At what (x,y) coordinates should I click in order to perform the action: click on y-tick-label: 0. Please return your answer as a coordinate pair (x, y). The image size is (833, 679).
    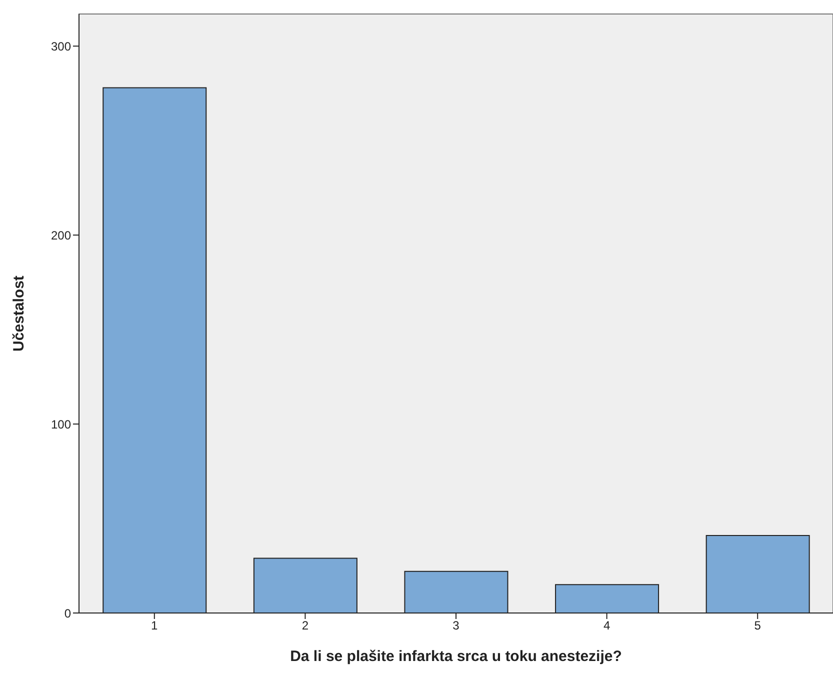
    Looking at the image, I should click on (68, 613).